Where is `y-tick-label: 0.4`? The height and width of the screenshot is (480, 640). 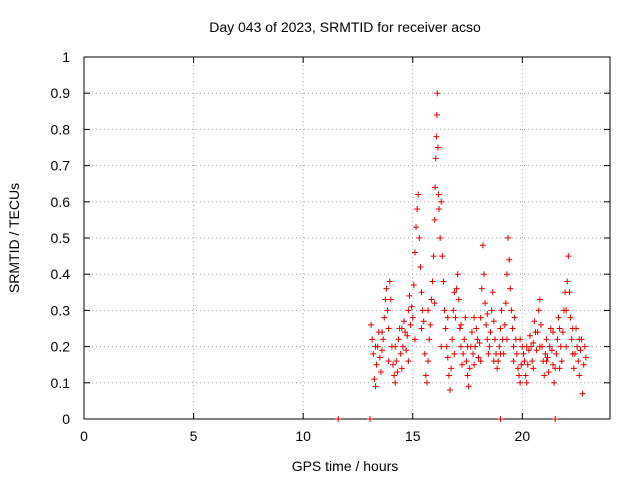 y-tick-label: 0.4 is located at coordinates (61, 274).